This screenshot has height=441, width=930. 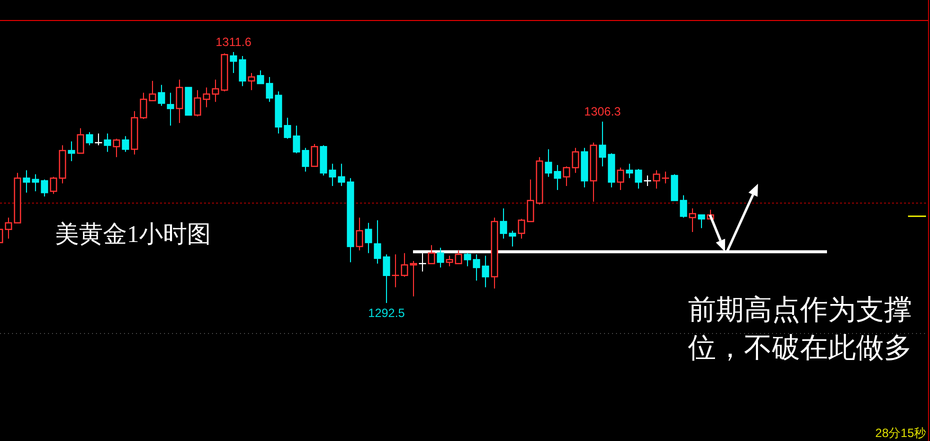 I want to click on text: 美黄金1小时图, so click(x=133, y=234).